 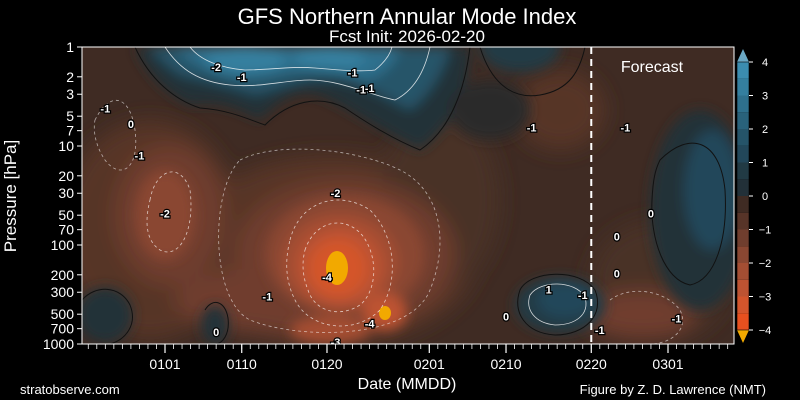 I want to click on footer-site: stratobserve.com, so click(x=70, y=389).